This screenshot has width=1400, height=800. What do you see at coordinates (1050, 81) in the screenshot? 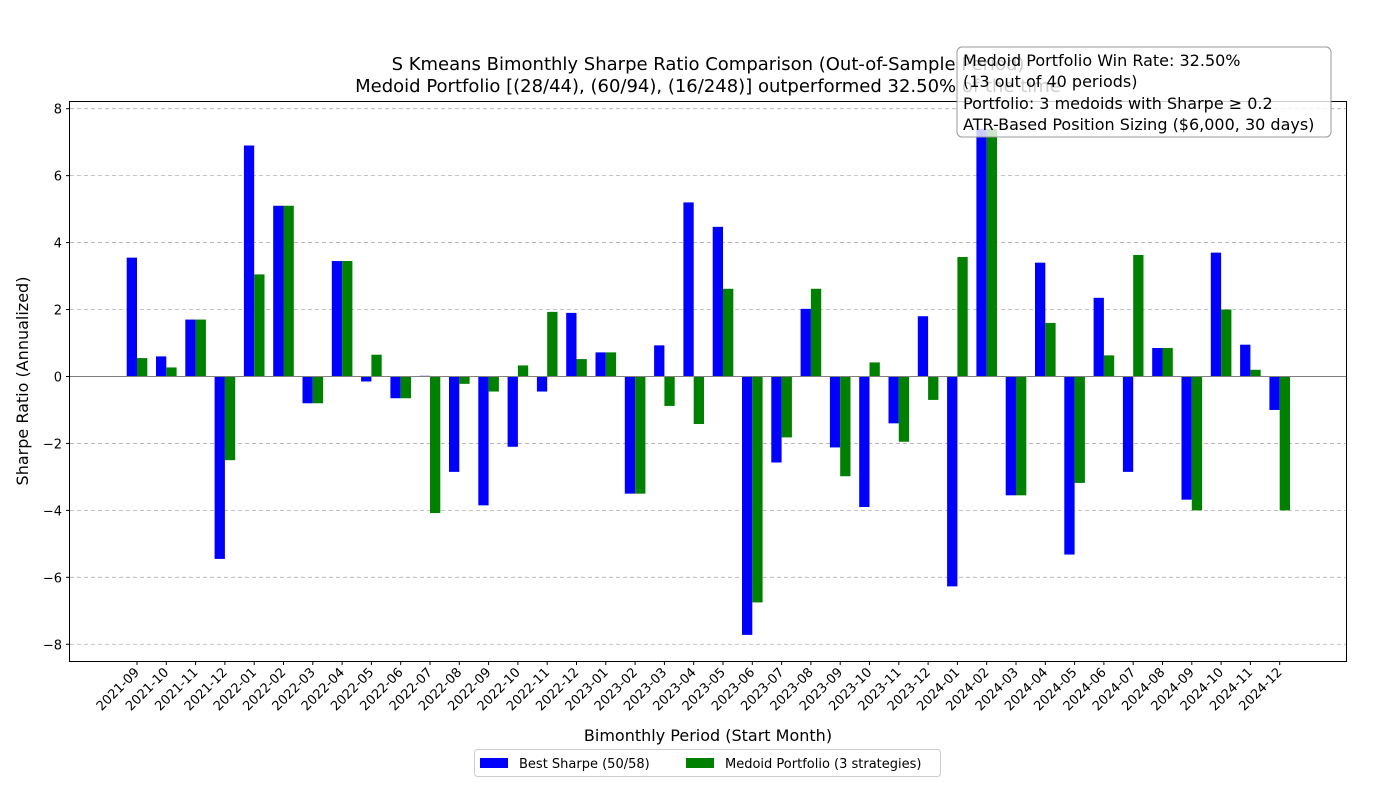
I see `info-line-period-count: (13 out of 40 periods)` at bounding box center [1050, 81].